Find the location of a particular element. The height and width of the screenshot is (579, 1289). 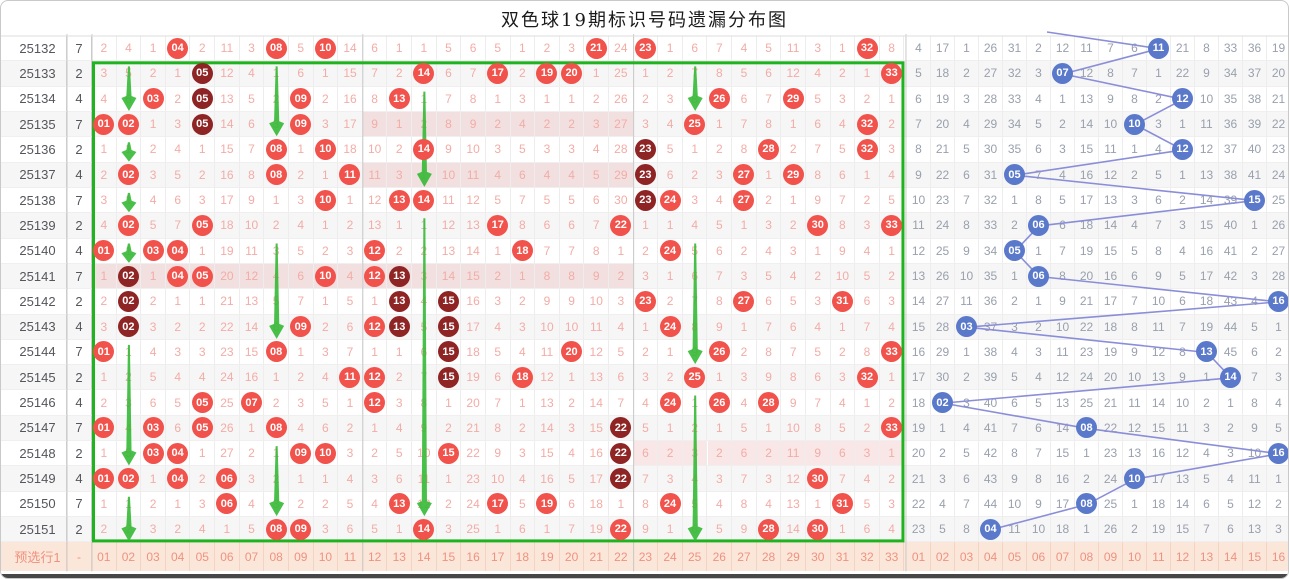

miss-count-cell: 16 is located at coordinates (473, 301).